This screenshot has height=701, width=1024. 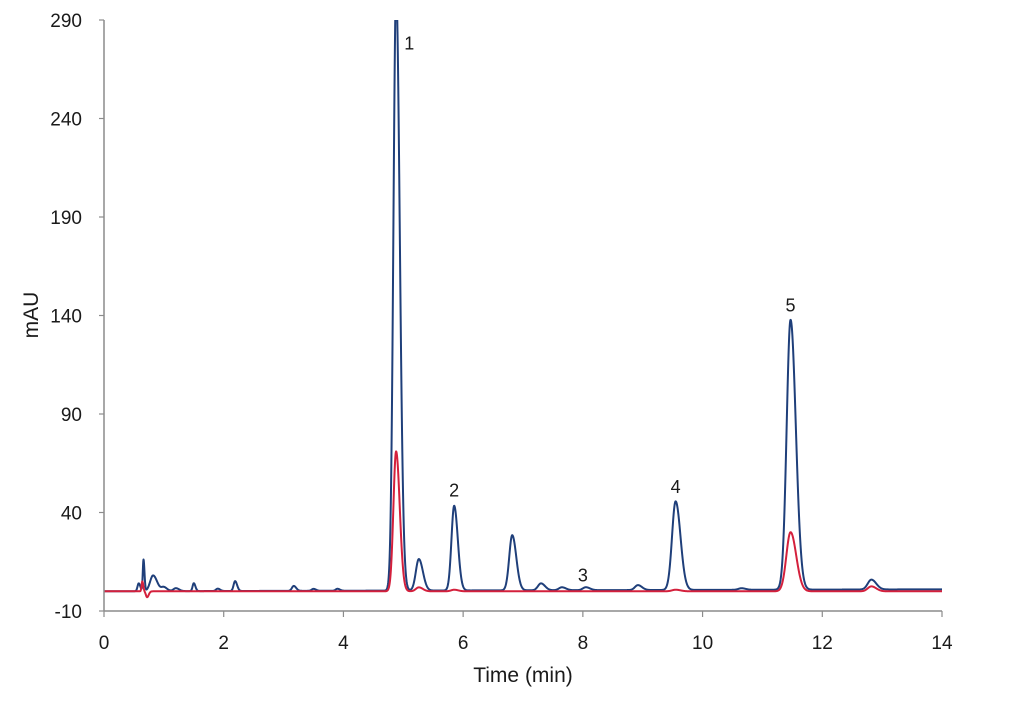 What do you see at coordinates (822, 643) in the screenshot?
I see `x-tick-label: 12` at bounding box center [822, 643].